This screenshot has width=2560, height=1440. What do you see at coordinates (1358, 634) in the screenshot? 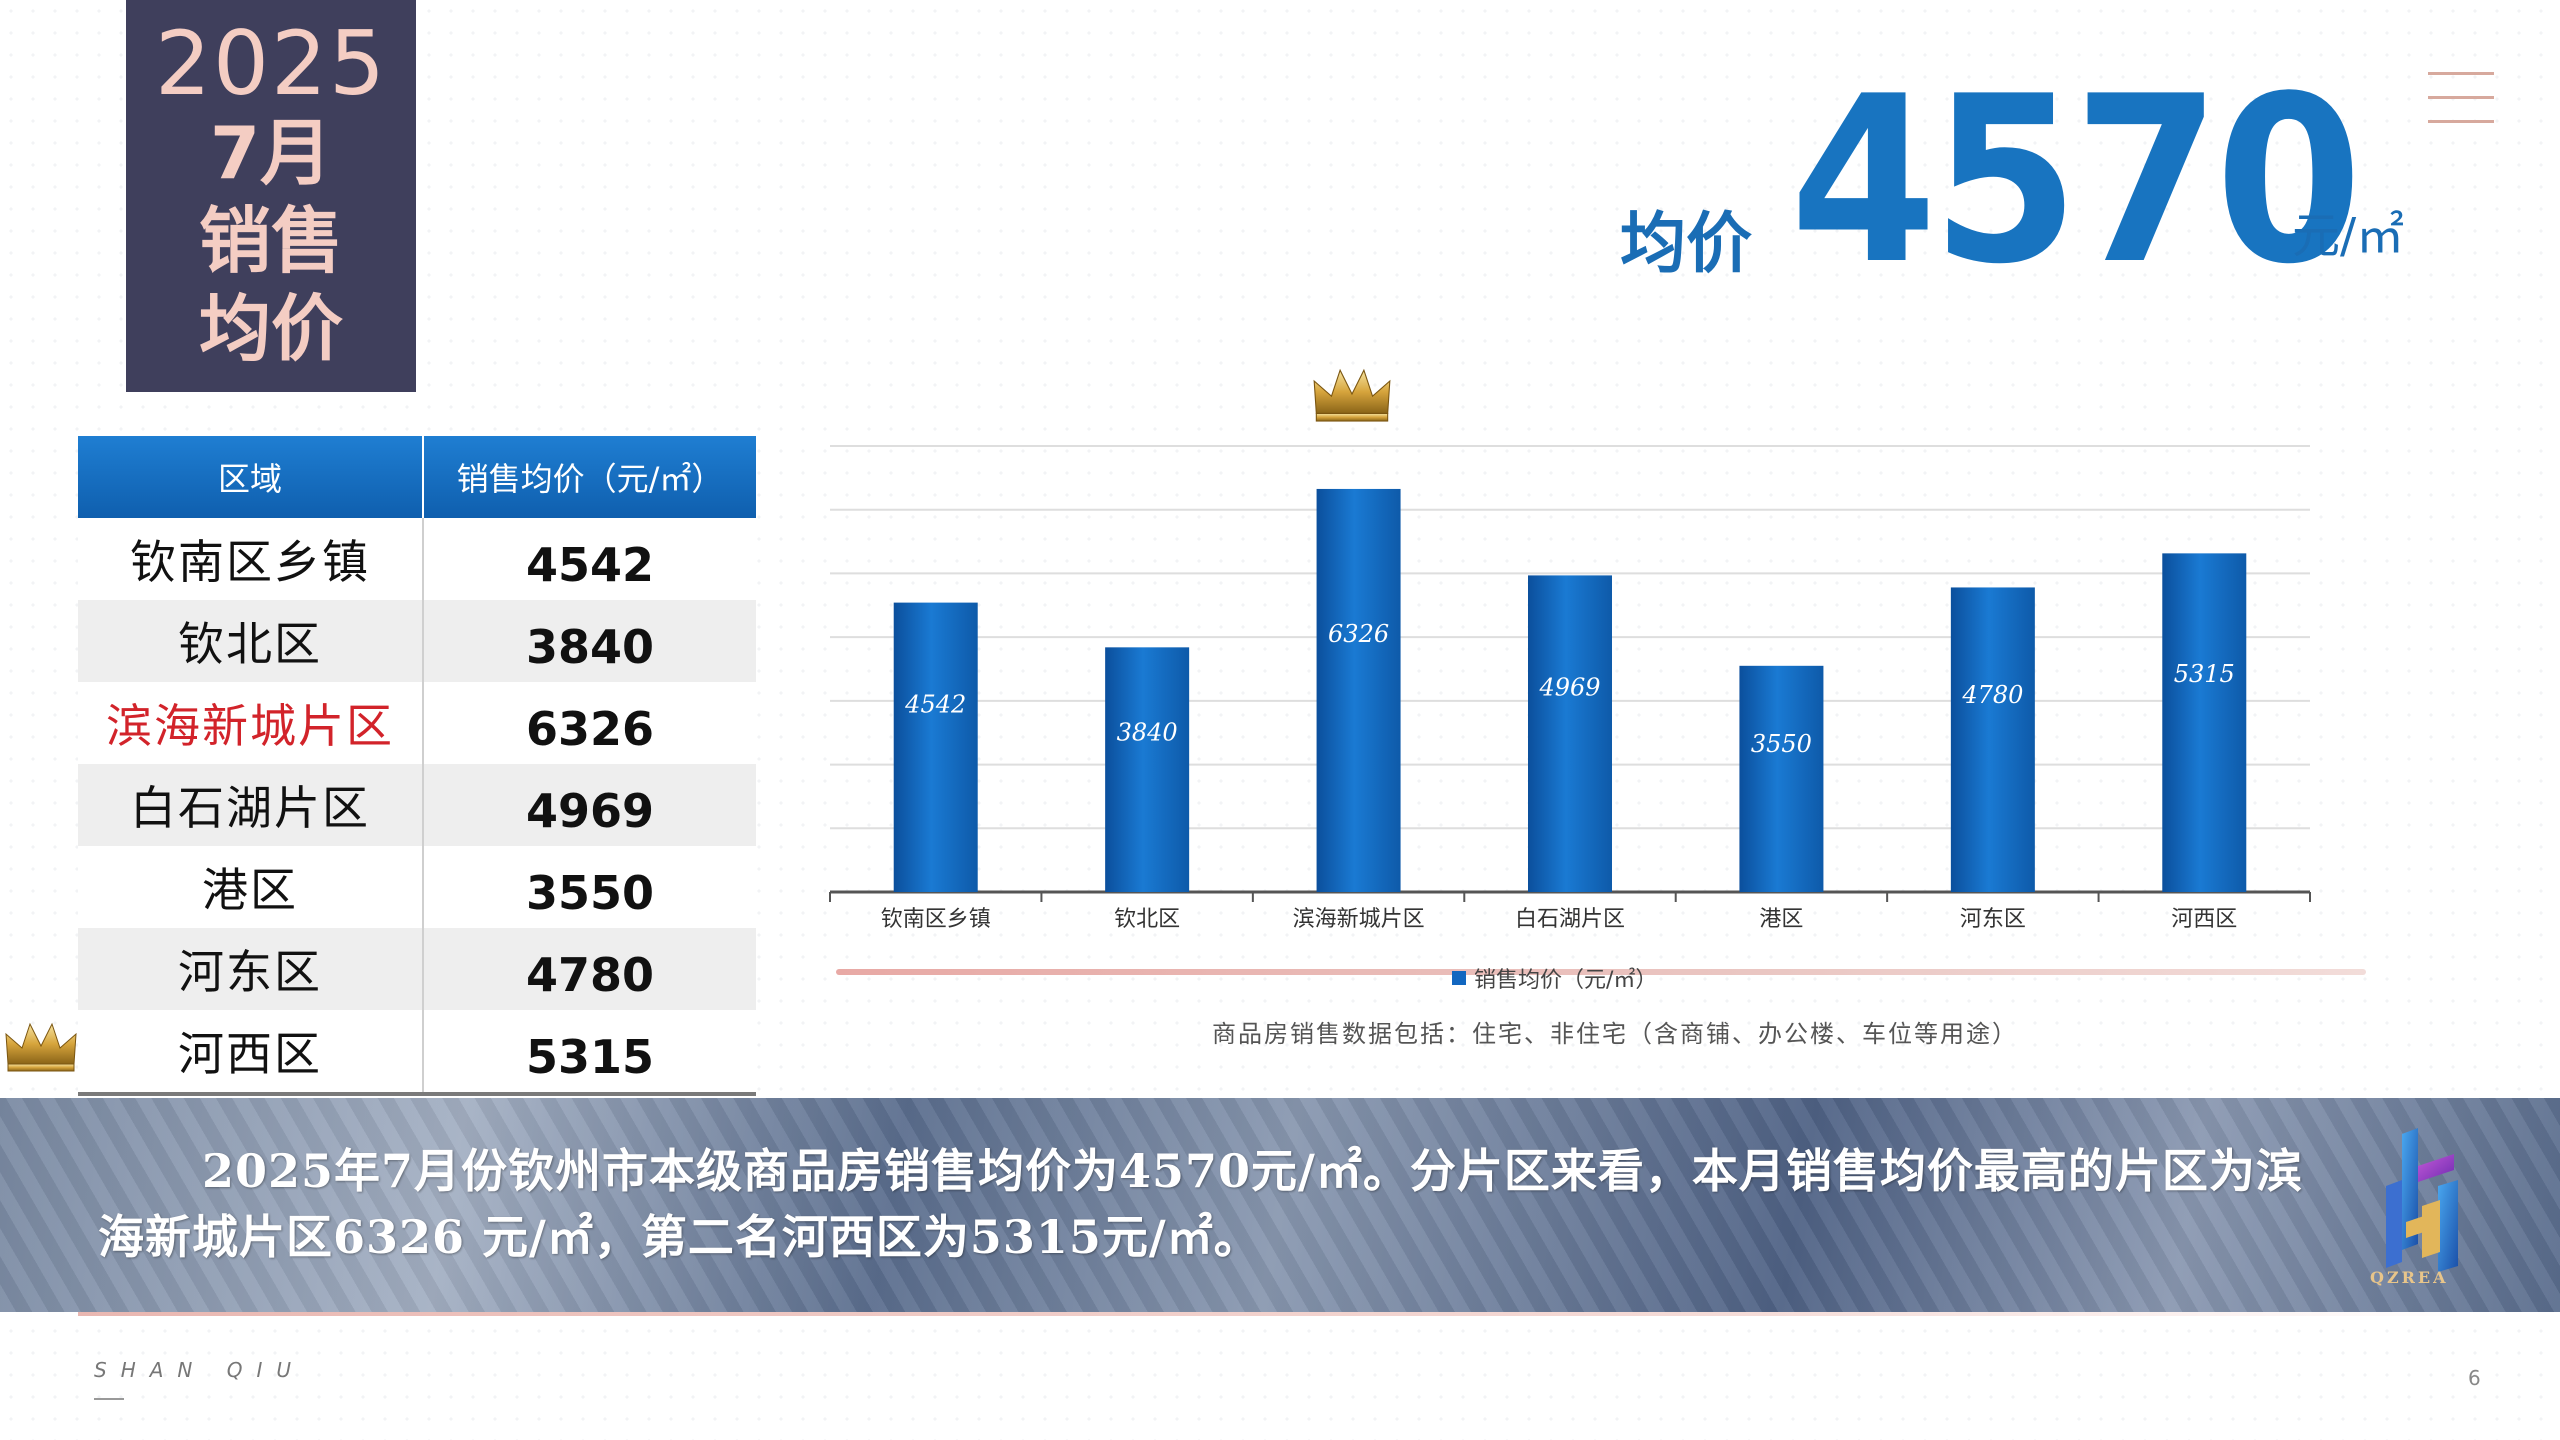
I see `chart-data-label: 6326` at bounding box center [1358, 634].